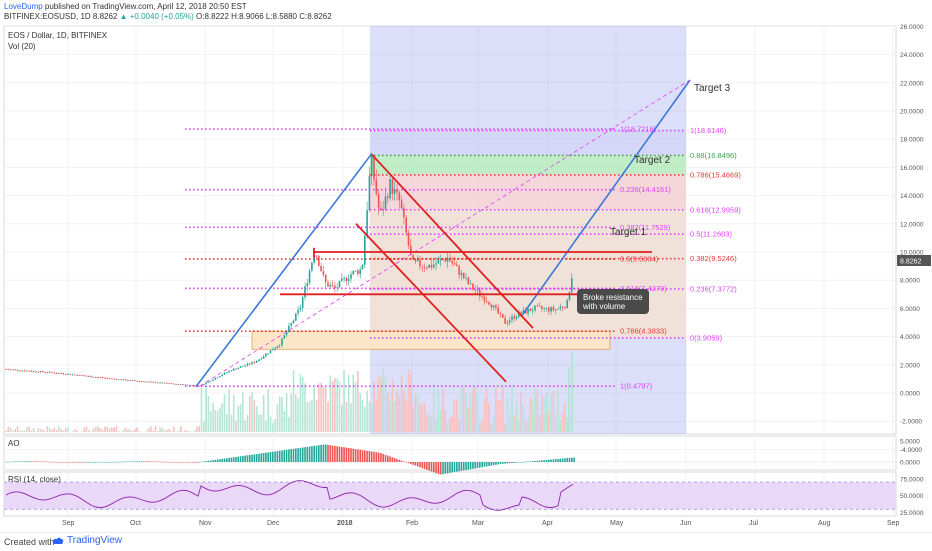 This screenshot has height=551, width=932. Describe the element at coordinates (29, 542) in the screenshot. I see `created-with: Created with` at that location.